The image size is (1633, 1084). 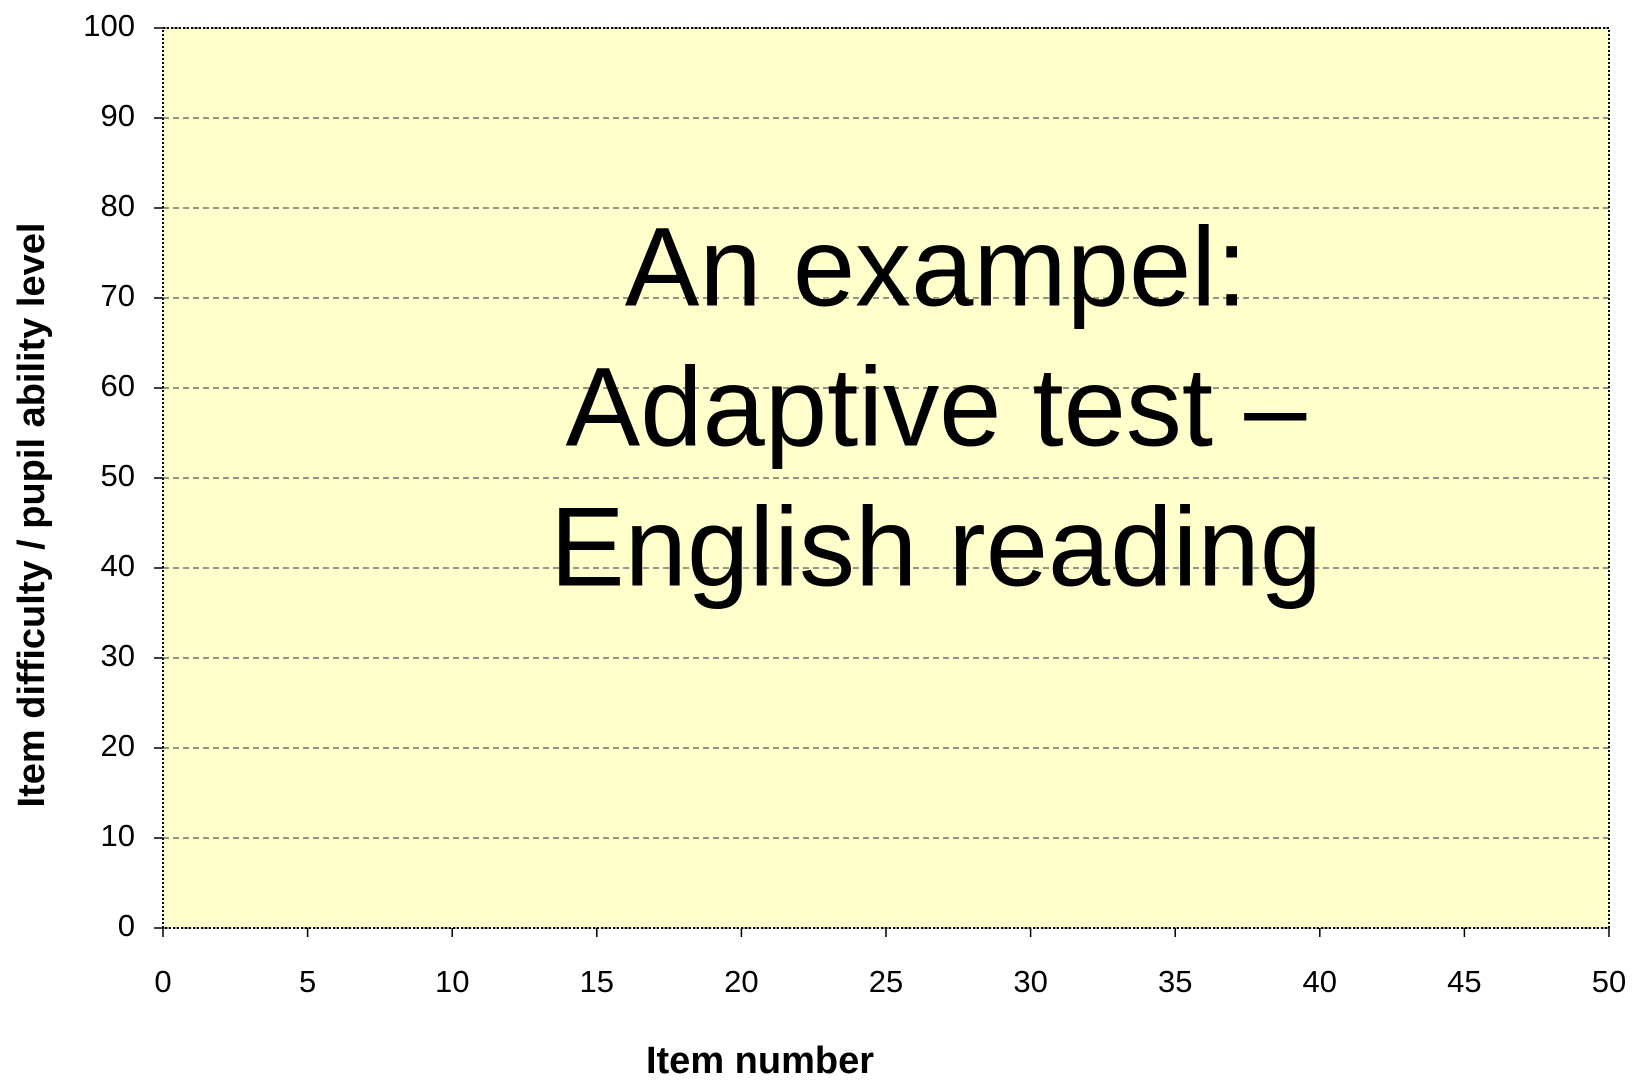 I want to click on y-tick-label: 60, so click(x=118, y=385).